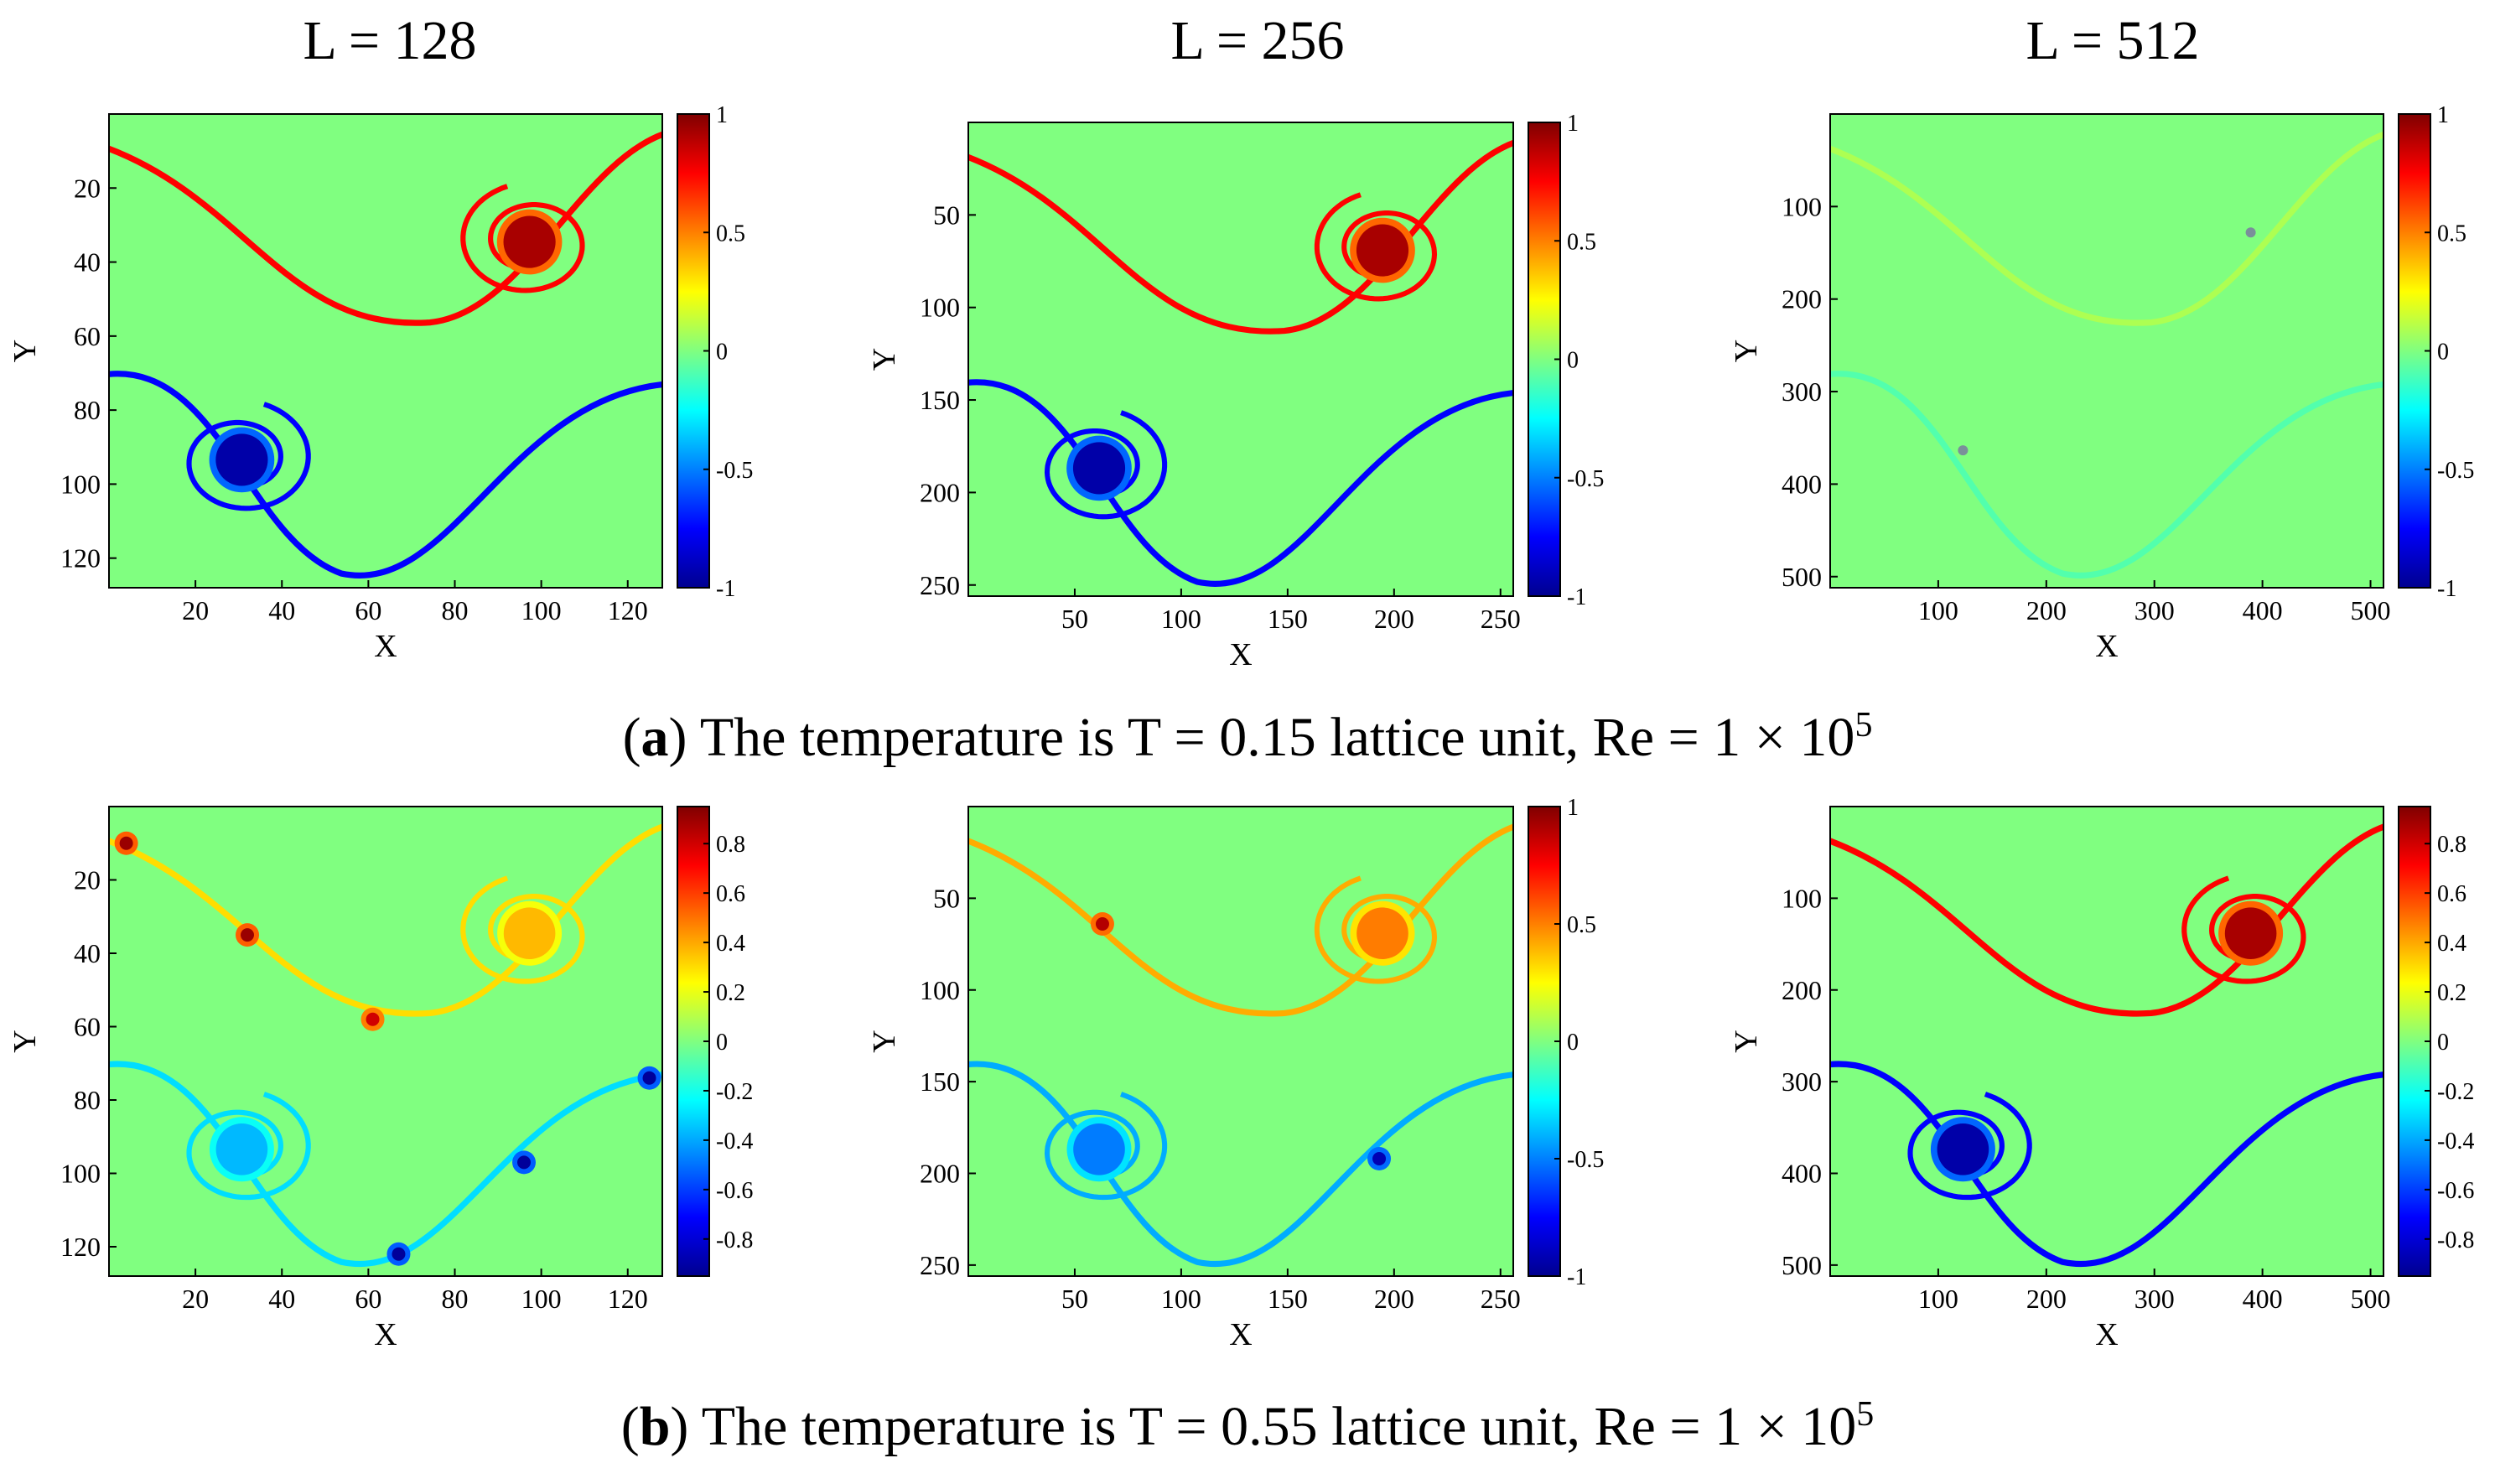 The height and width of the screenshot is (1484, 2495). I want to click on colorbar-tick-label: 0.2, so click(2451, 993).